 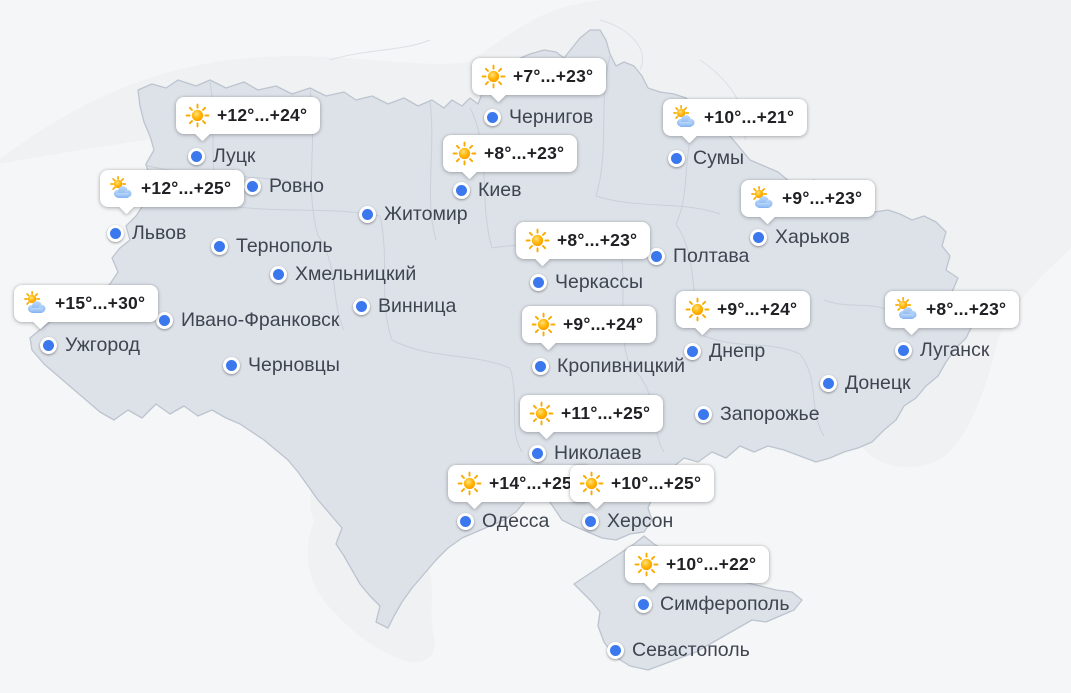 I want to click on temperature-range: +14°...+25°, so click(x=534, y=483).